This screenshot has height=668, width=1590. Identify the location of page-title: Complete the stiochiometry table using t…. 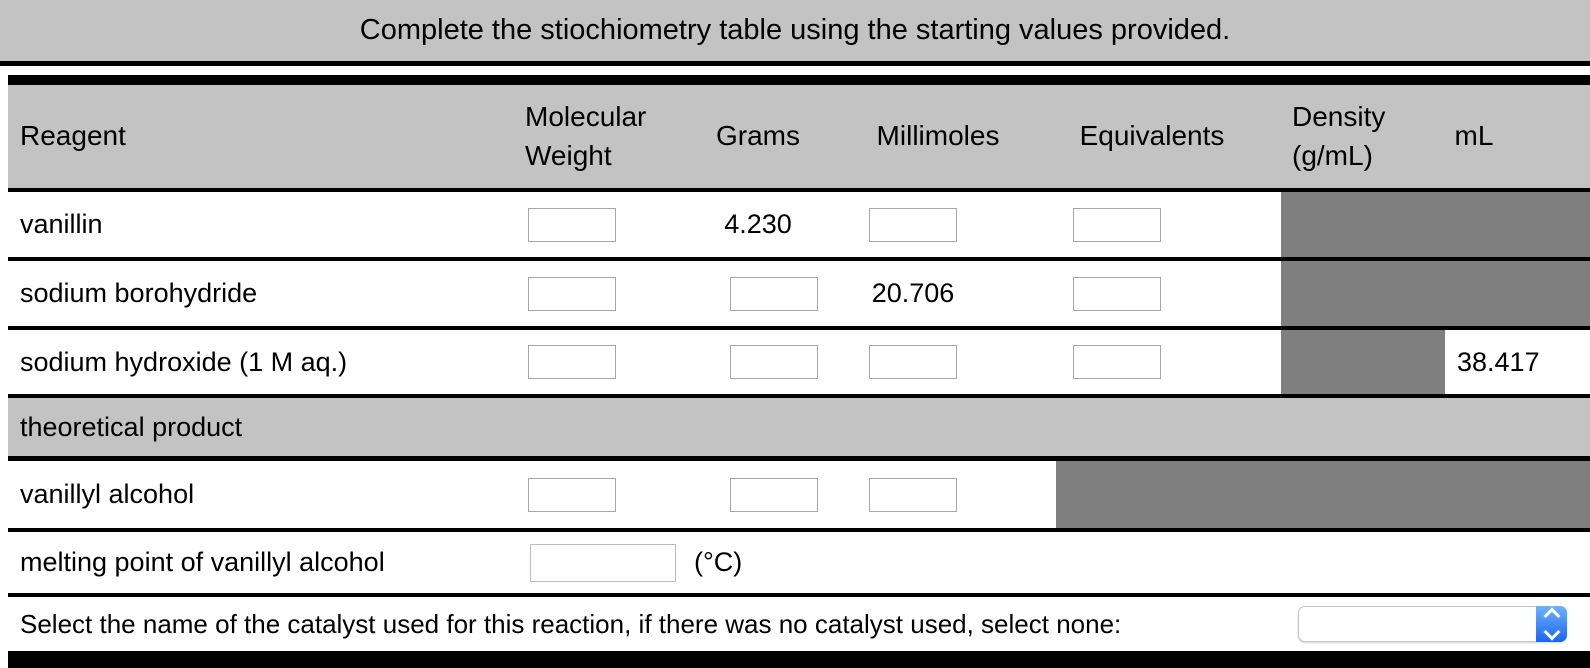
(795, 30).